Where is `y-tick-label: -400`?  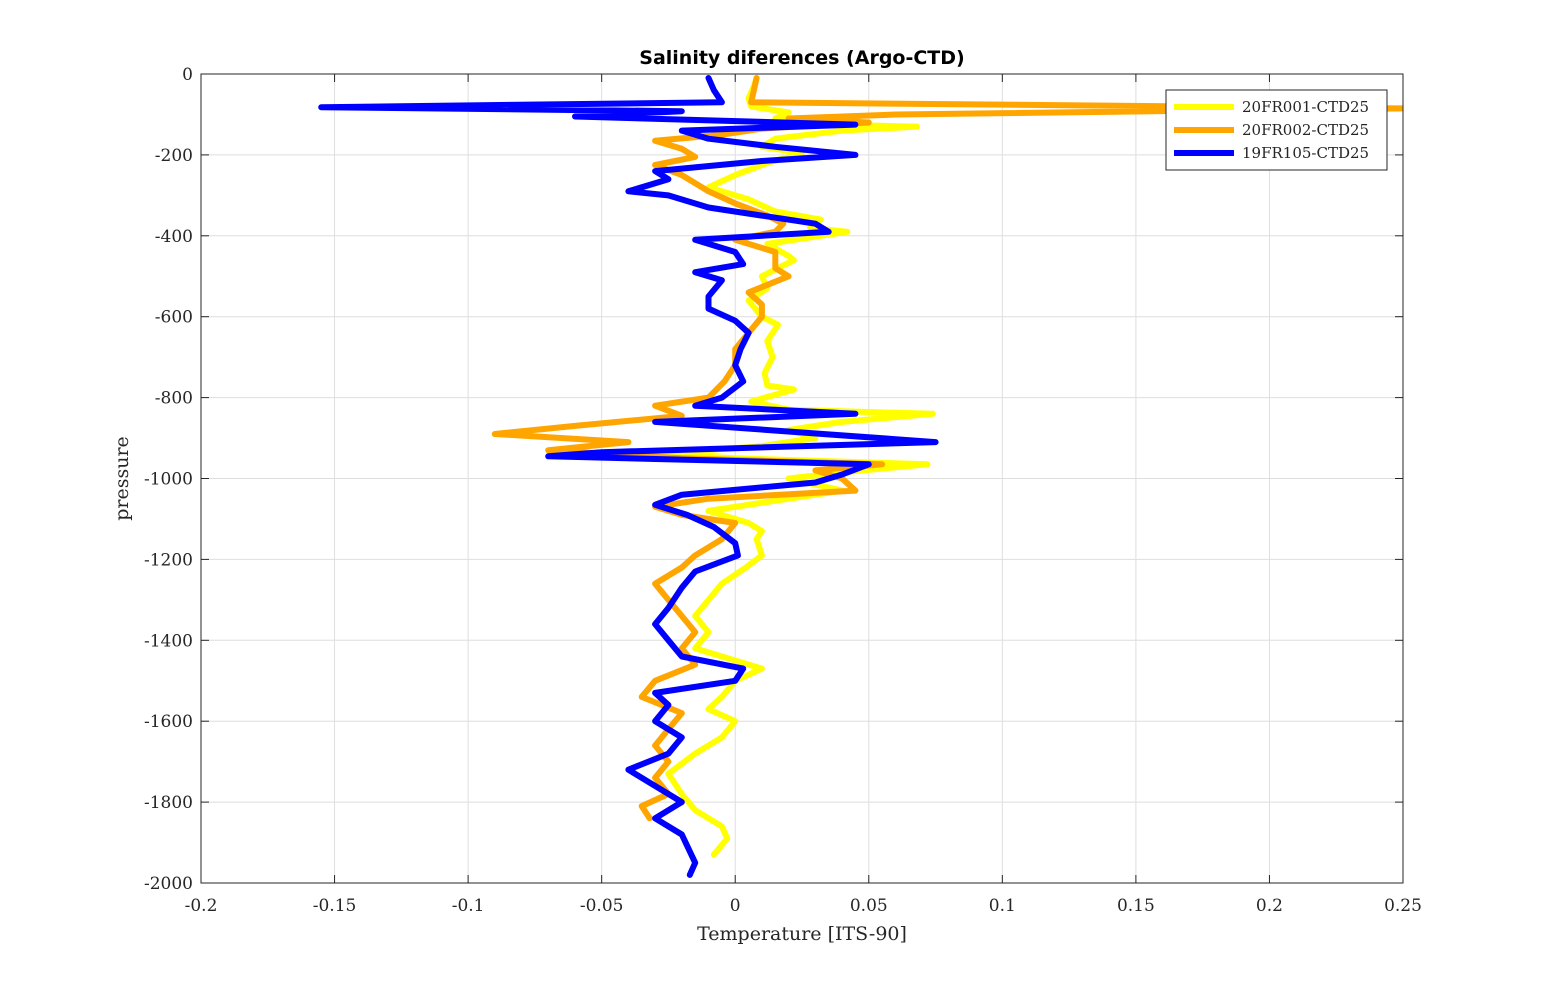
y-tick-label: -400 is located at coordinates (174, 237).